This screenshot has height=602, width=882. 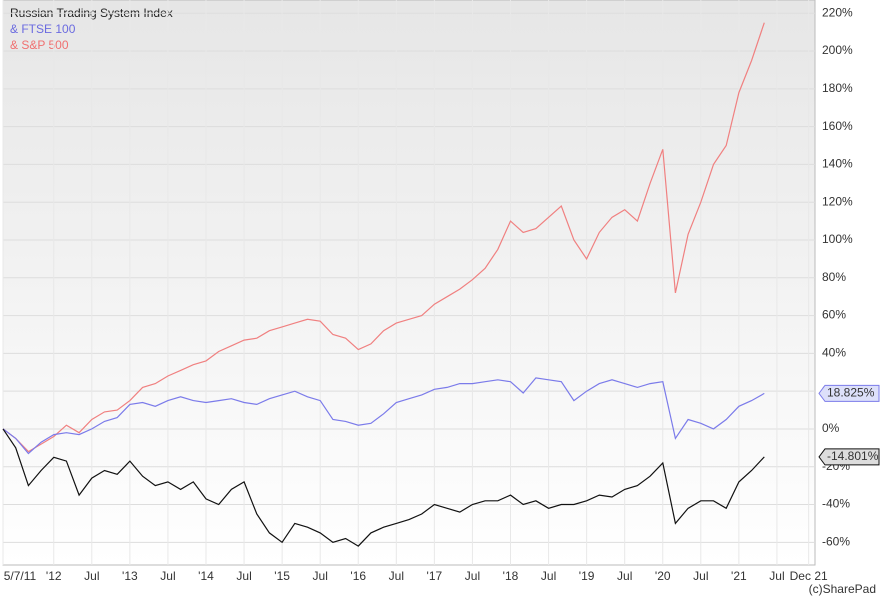 What do you see at coordinates (834, 277) in the screenshot?
I see `y-tick-label: 80%` at bounding box center [834, 277].